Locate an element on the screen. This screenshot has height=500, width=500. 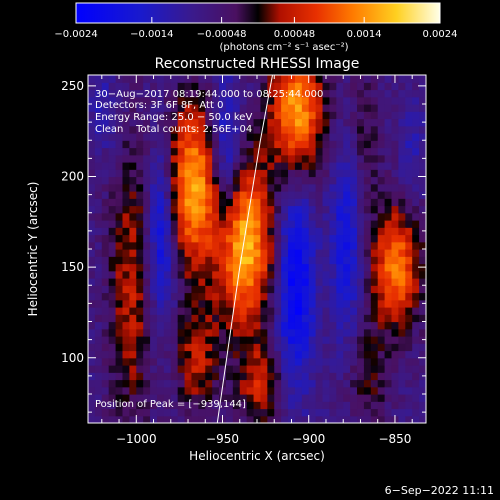
x-tick-label: −950 is located at coordinates (222, 439).